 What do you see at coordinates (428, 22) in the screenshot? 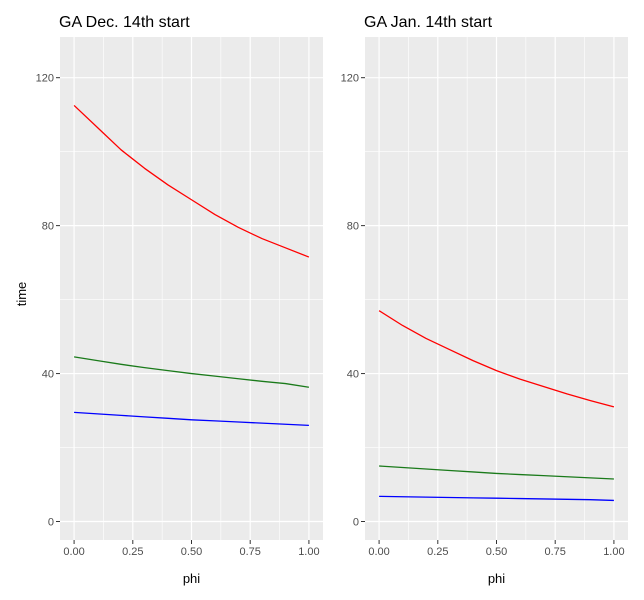
I see `panel-title: GA Jan. 14th start` at bounding box center [428, 22].